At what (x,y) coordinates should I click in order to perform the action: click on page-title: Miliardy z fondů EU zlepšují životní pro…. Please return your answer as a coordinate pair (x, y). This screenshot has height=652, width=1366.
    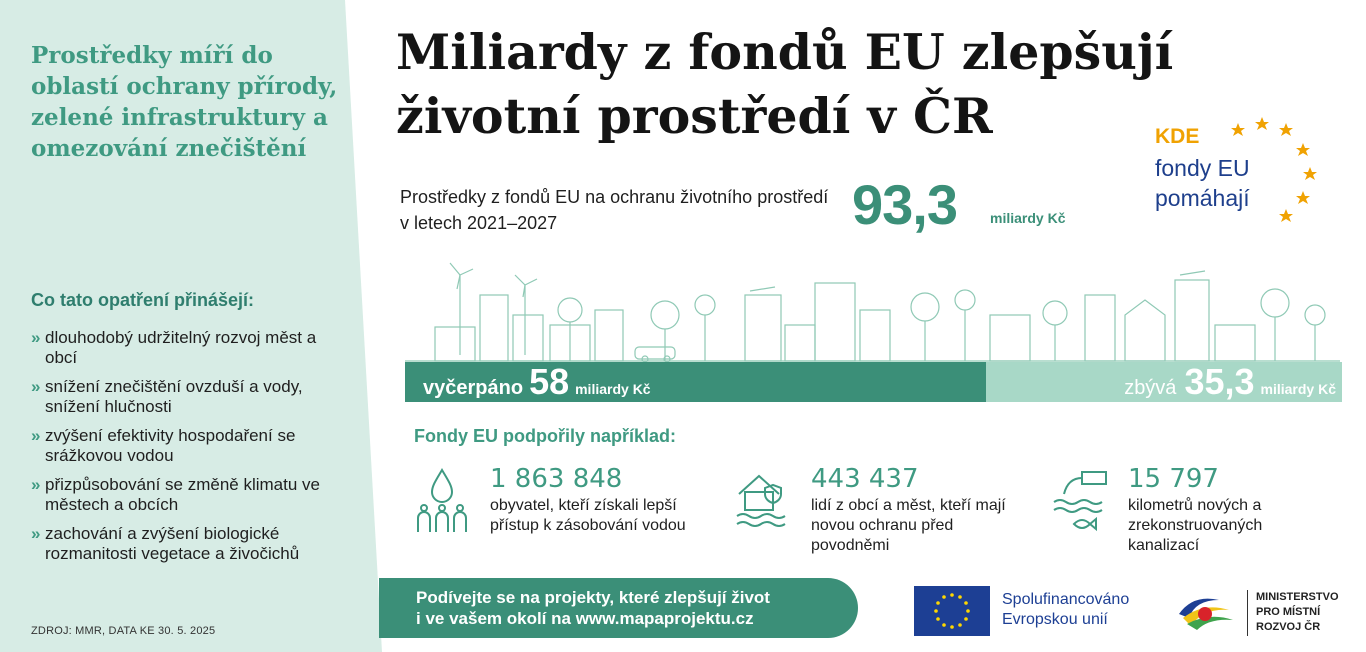
    Looking at the image, I should click on (785, 84).